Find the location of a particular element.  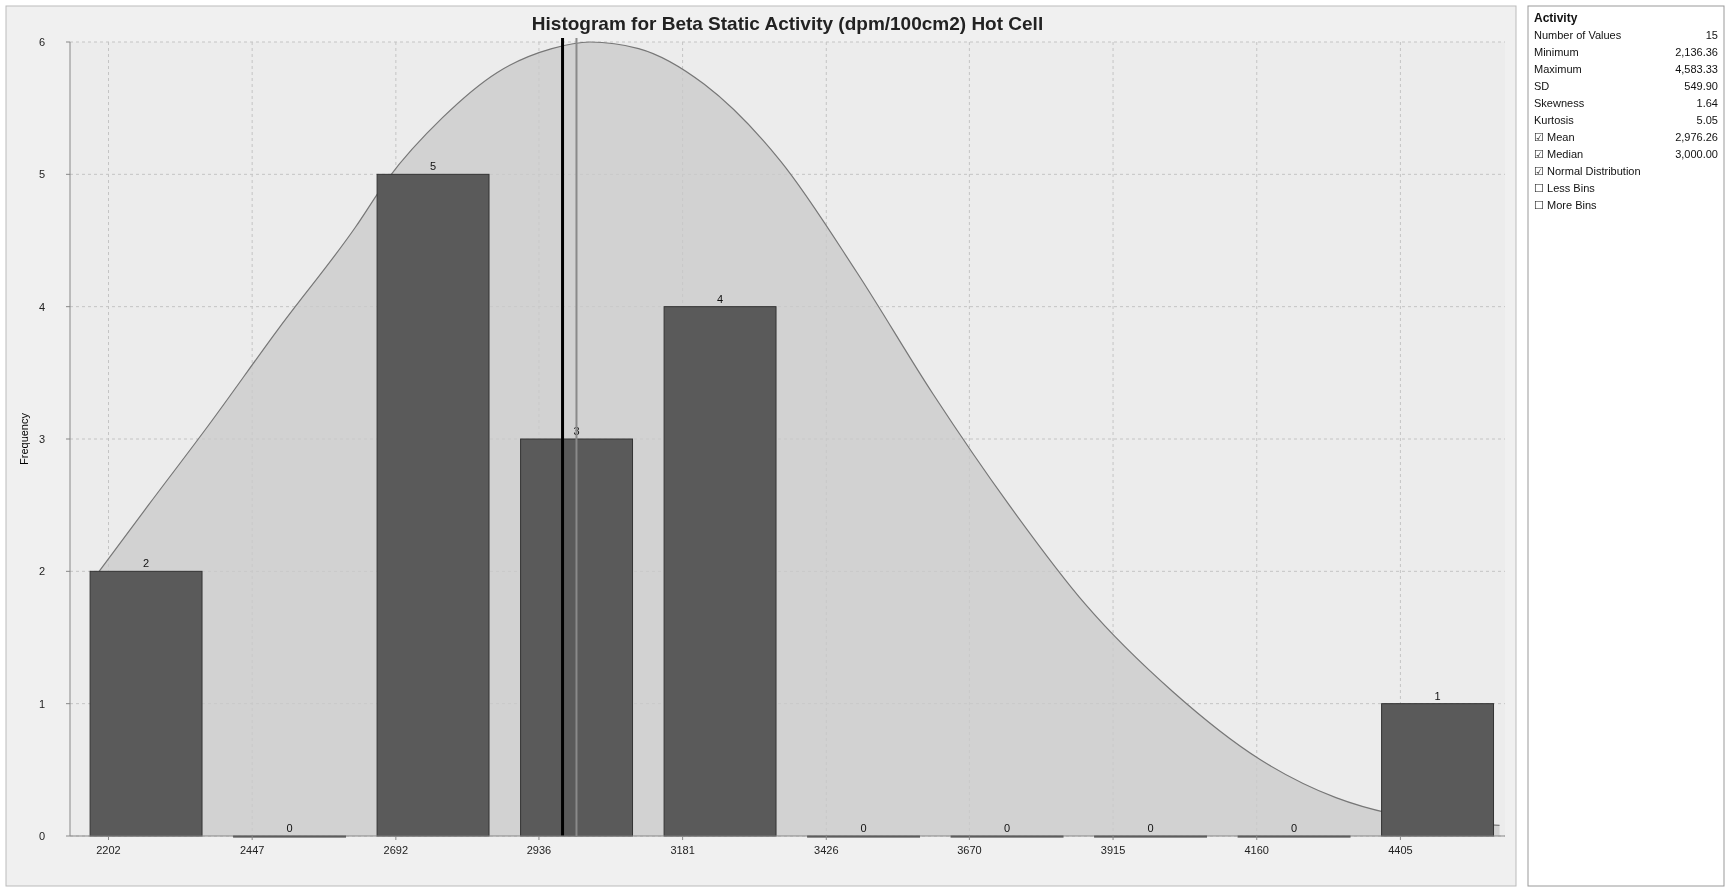

text: Minimum 2,136.36 is located at coordinates (1626, 52).